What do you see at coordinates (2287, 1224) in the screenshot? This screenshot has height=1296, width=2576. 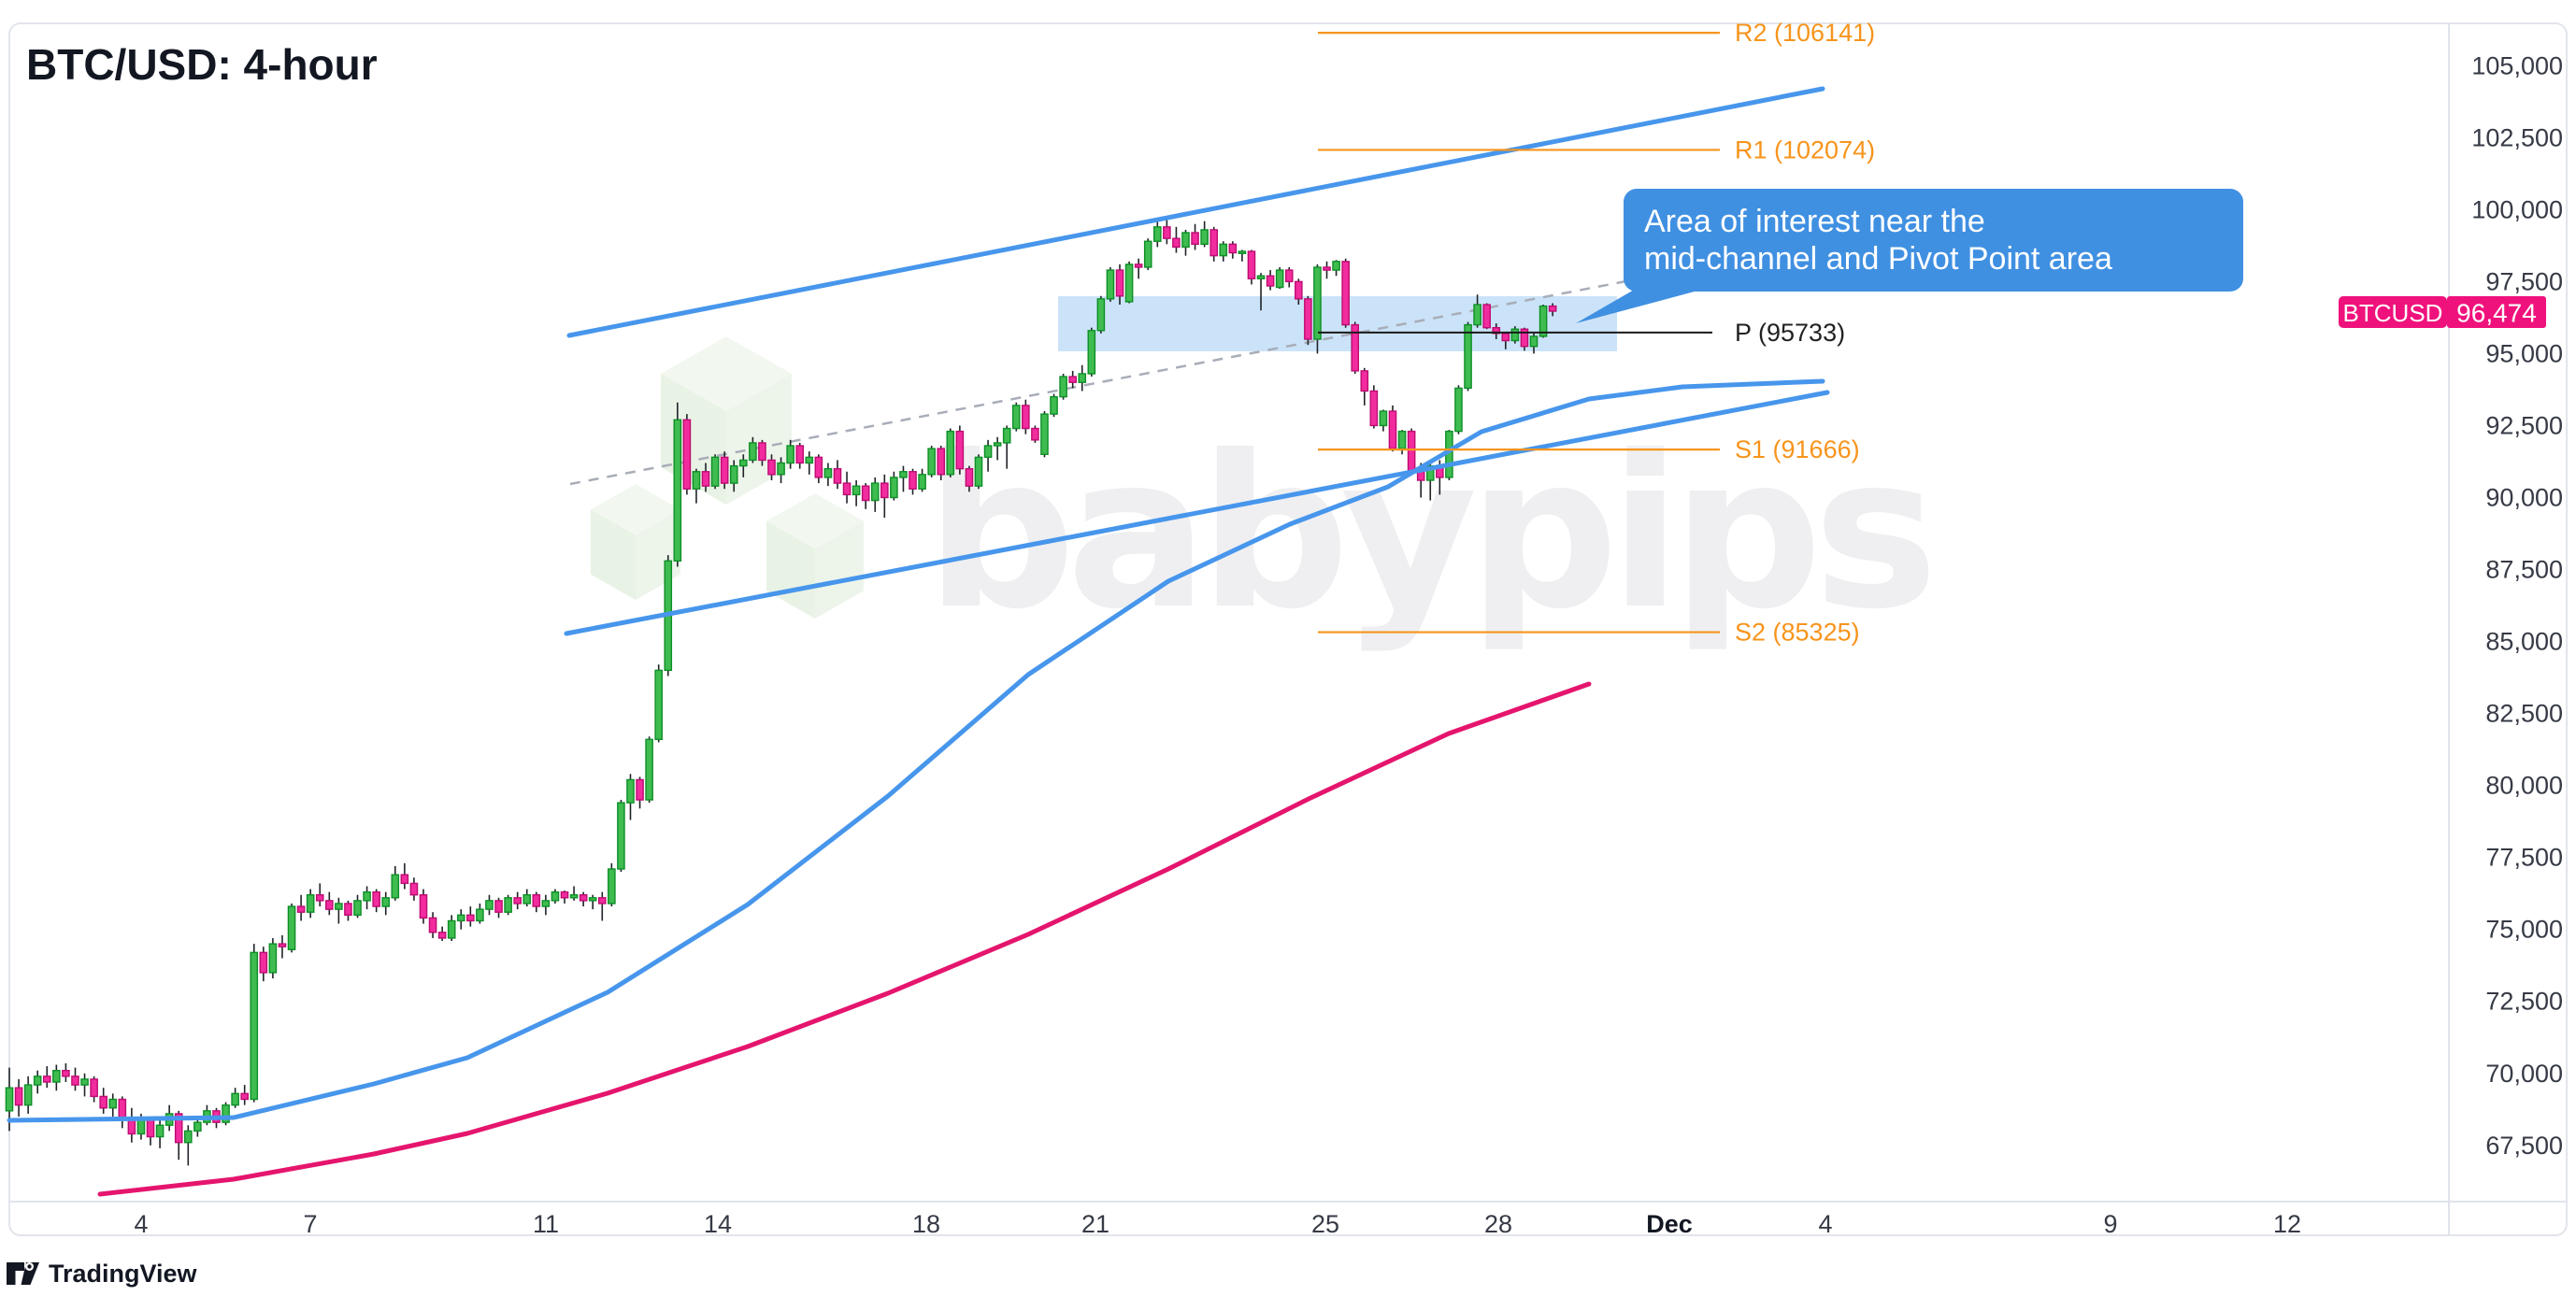 I see `time-axis-label: 12` at bounding box center [2287, 1224].